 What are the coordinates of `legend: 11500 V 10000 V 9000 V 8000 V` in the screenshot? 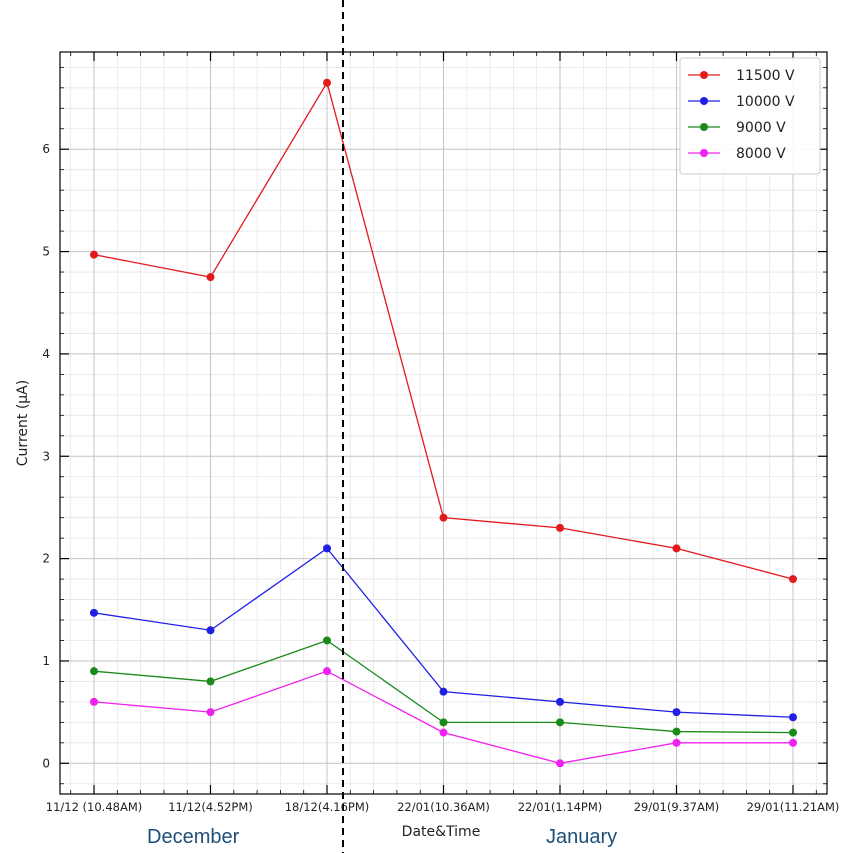 It's located at (750, 116).